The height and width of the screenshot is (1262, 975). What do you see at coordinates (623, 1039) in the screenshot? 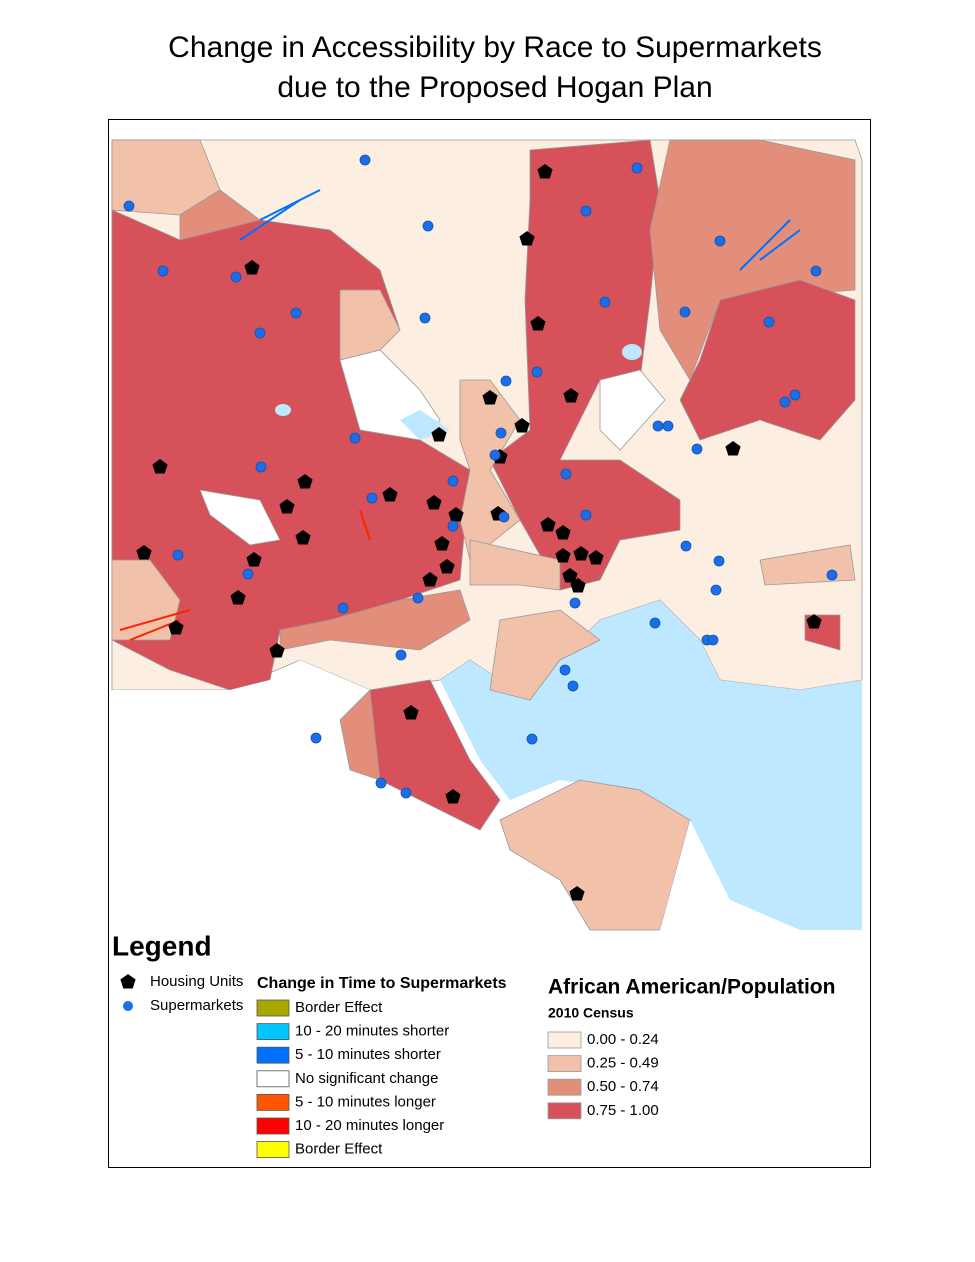
I see `legend-label: 0.00 - 0.24` at bounding box center [623, 1039].